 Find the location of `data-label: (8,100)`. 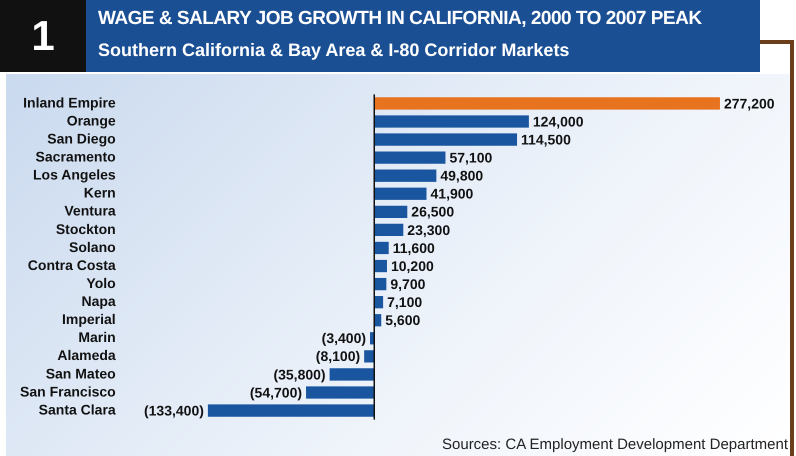

data-label: (8,100) is located at coordinates (338, 356).